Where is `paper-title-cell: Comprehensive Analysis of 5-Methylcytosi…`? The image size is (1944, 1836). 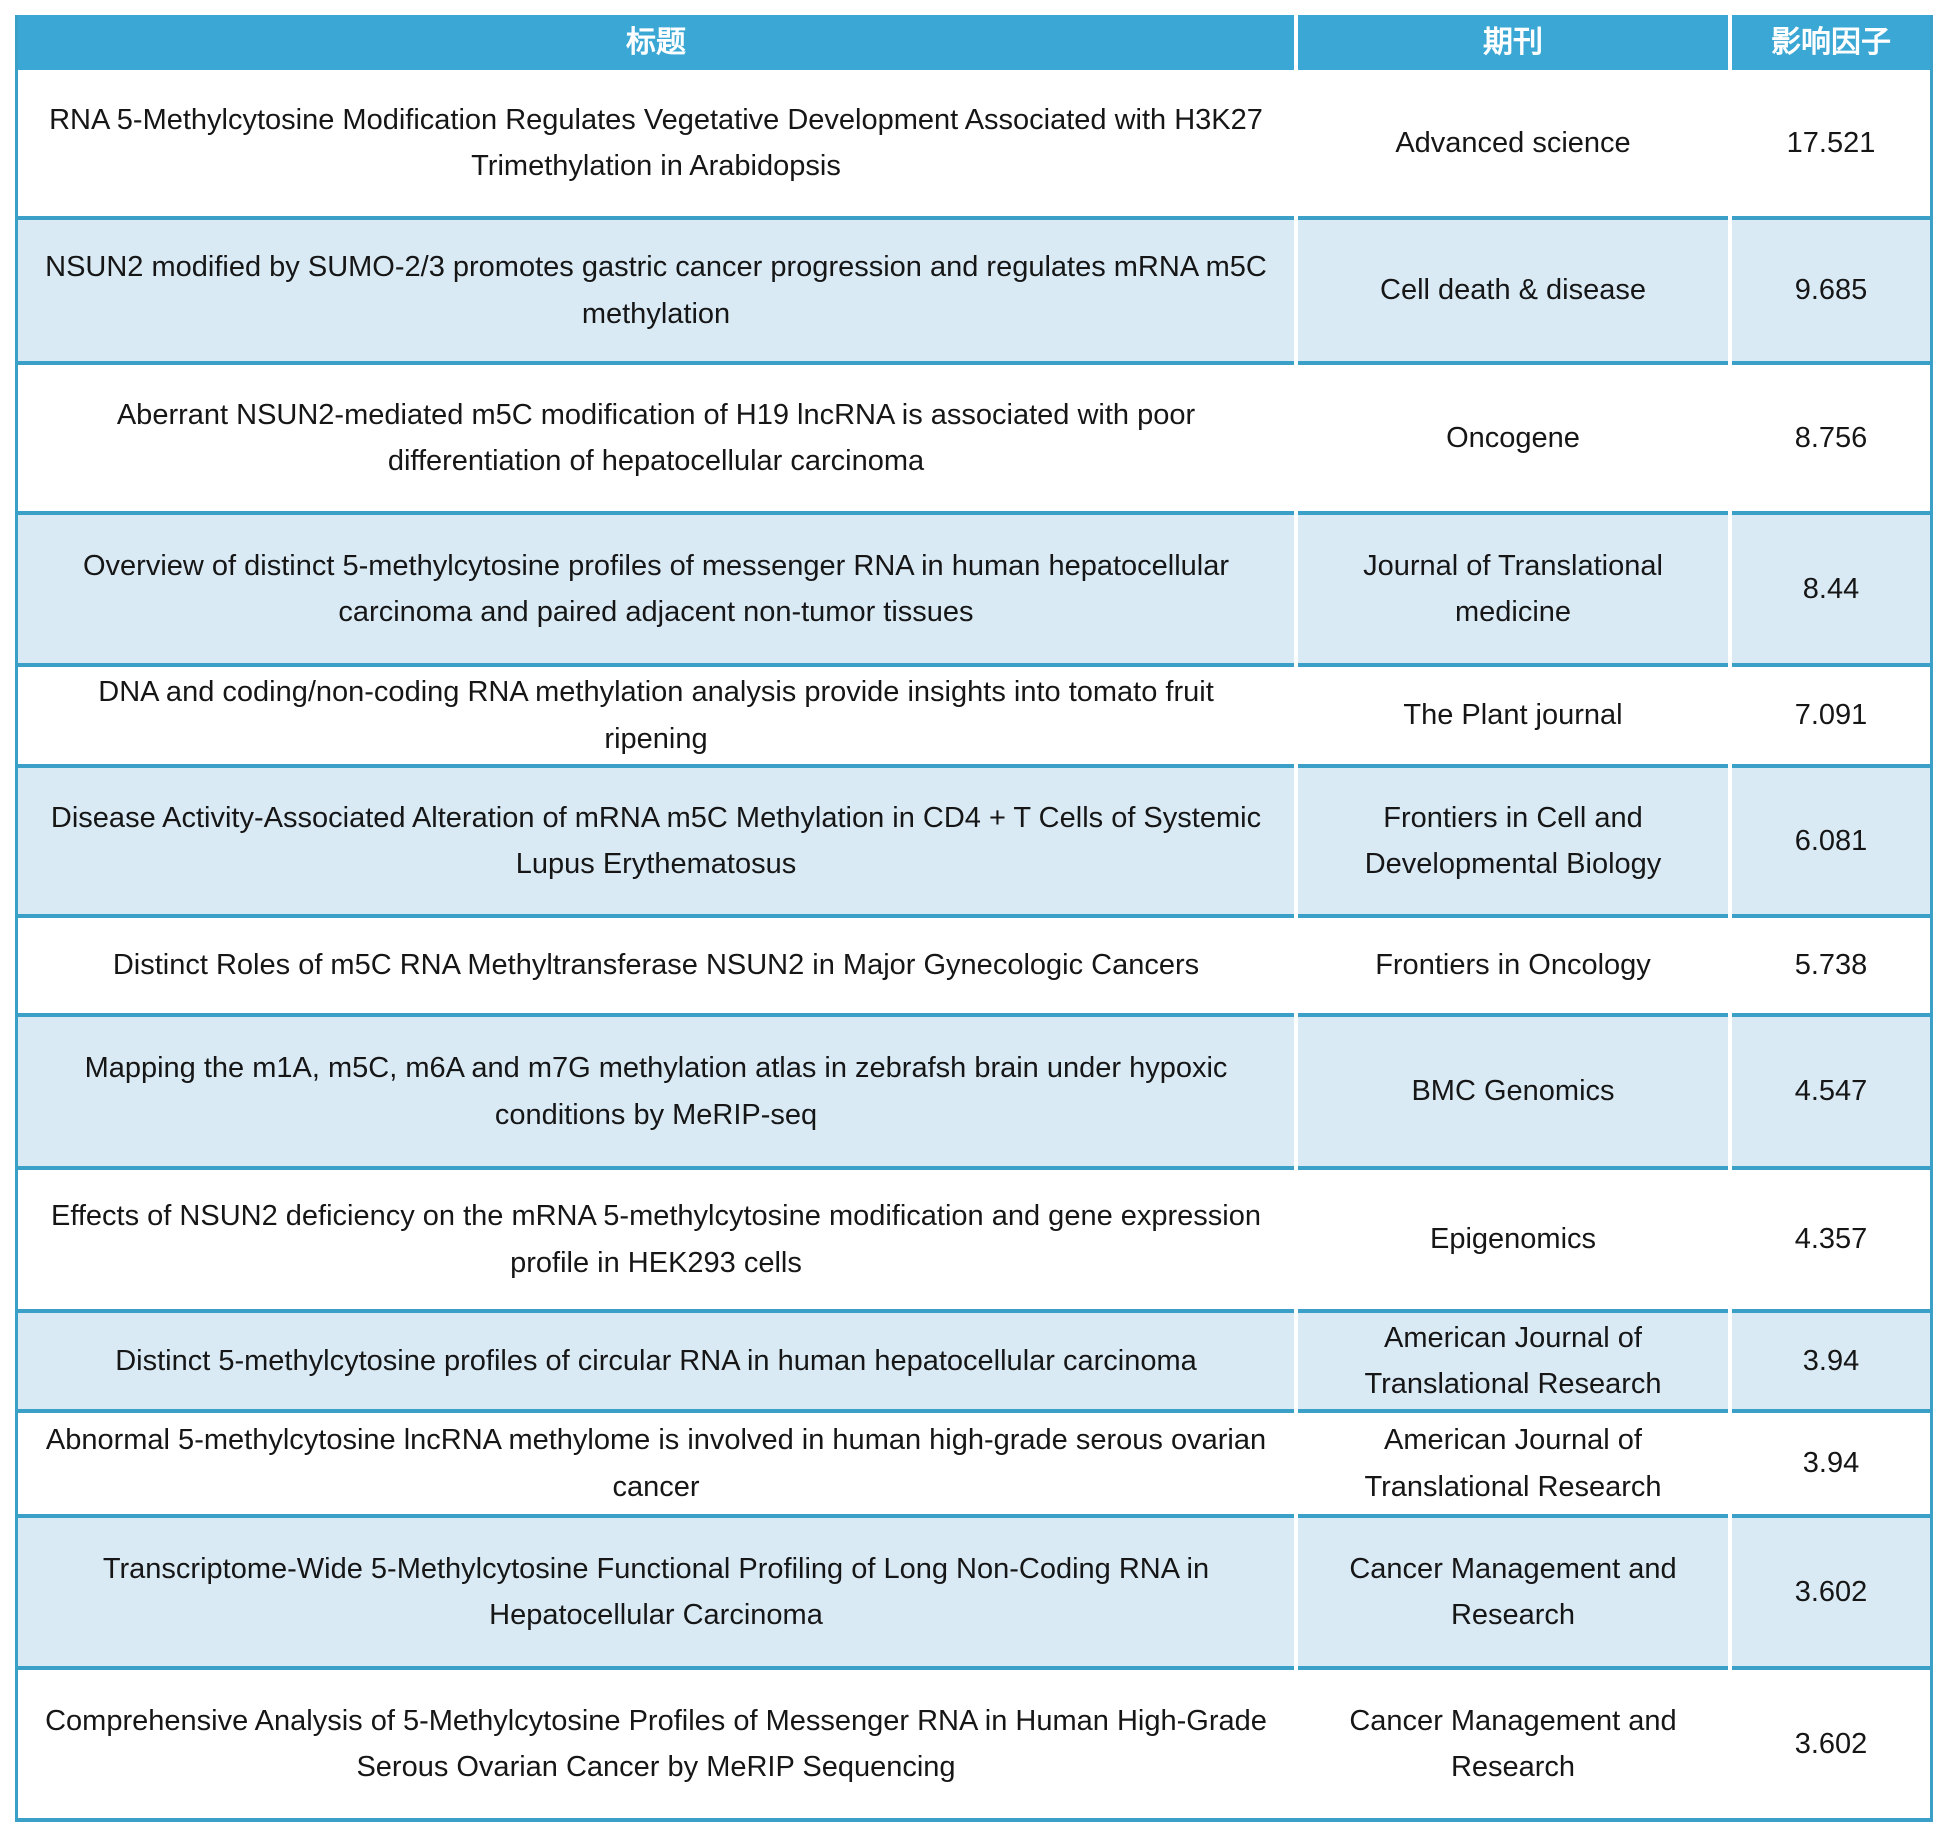
paper-title-cell: Comprehensive Analysis of 5-Methylcytosi… is located at coordinates (656, 1744).